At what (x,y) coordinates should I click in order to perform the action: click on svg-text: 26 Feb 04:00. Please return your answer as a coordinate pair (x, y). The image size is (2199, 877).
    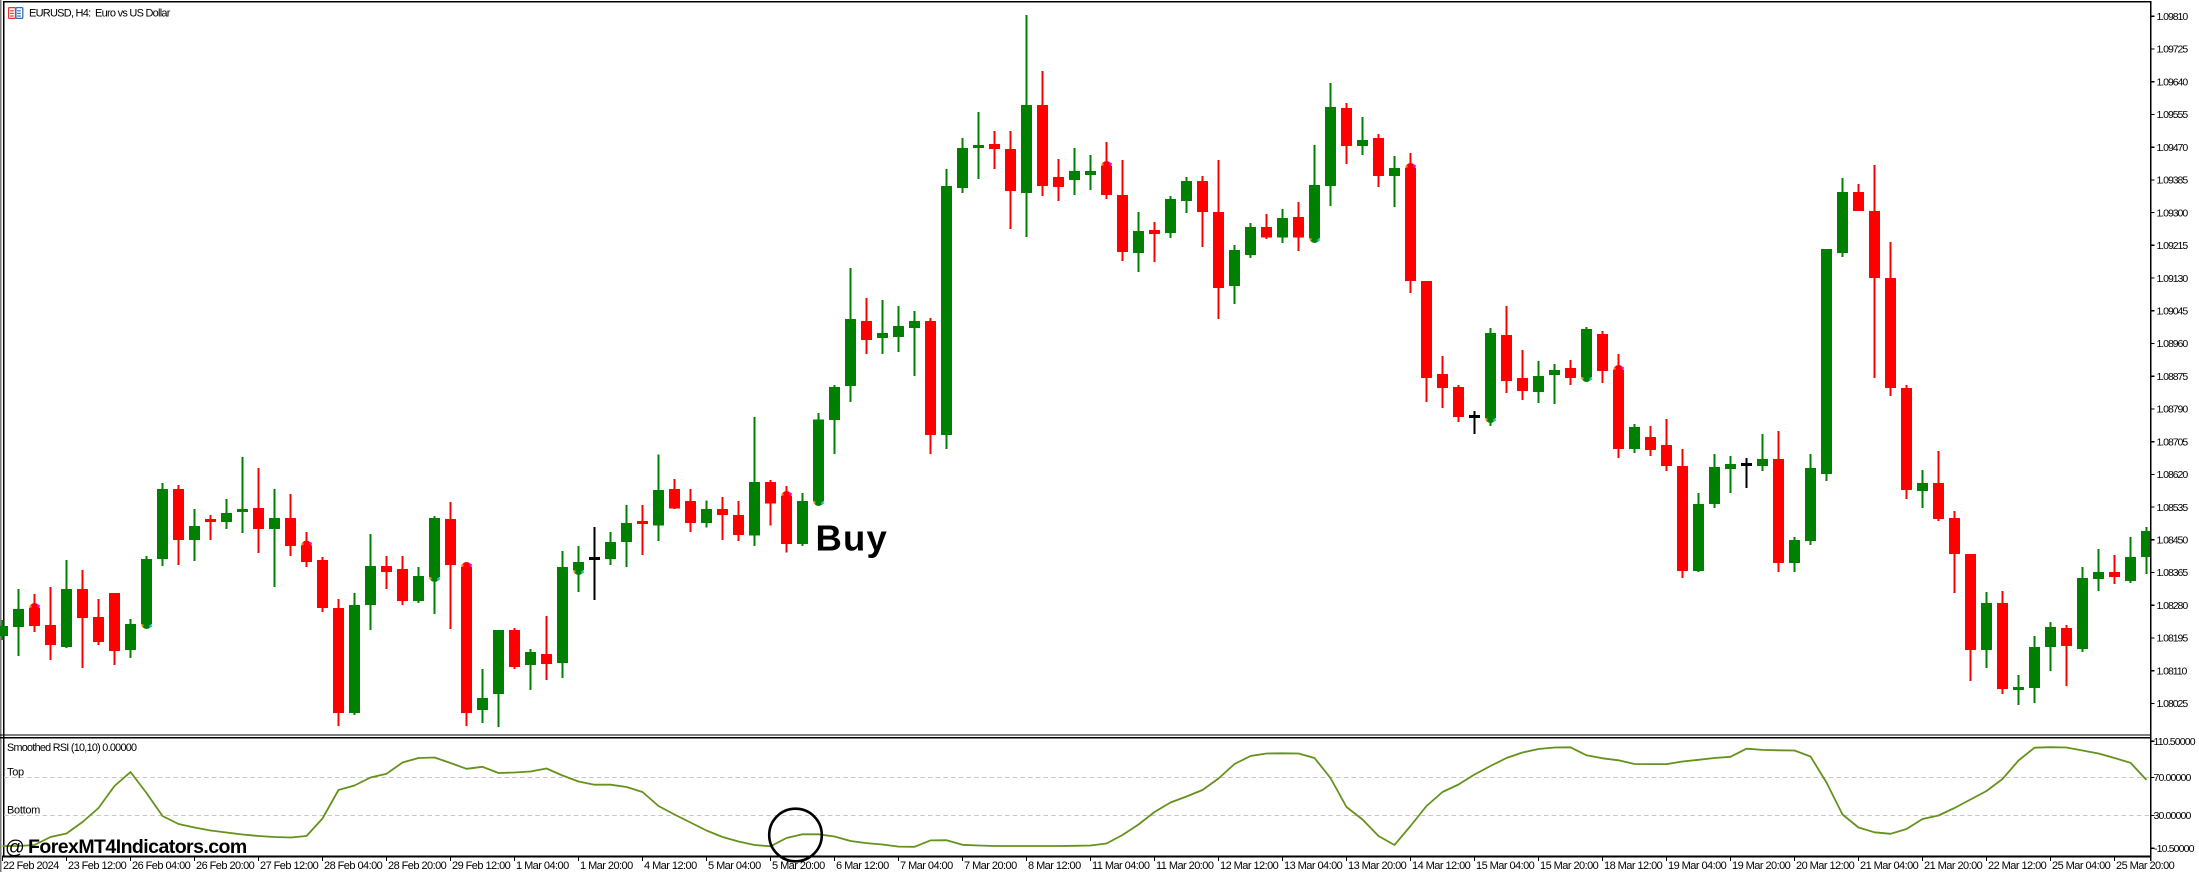
    Looking at the image, I should click on (161, 866).